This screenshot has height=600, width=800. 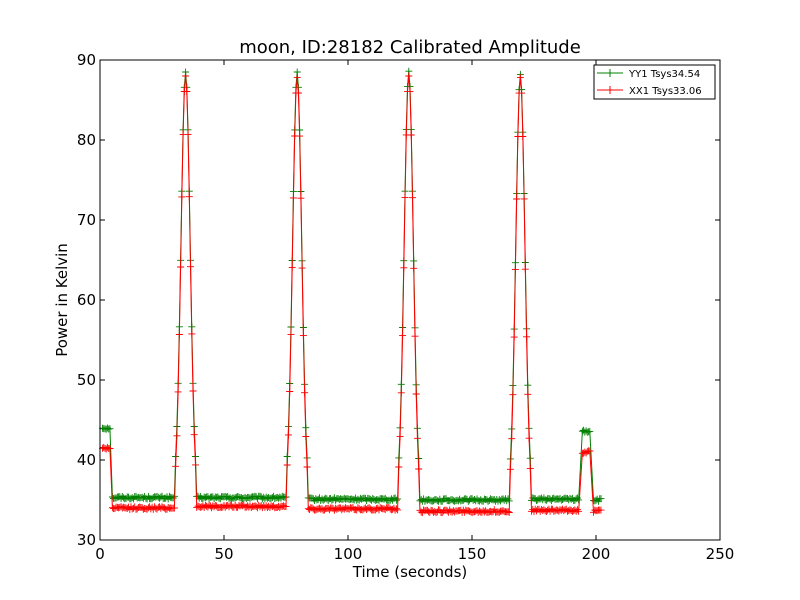 I want to click on x-tick-label: 150, so click(x=472, y=554).